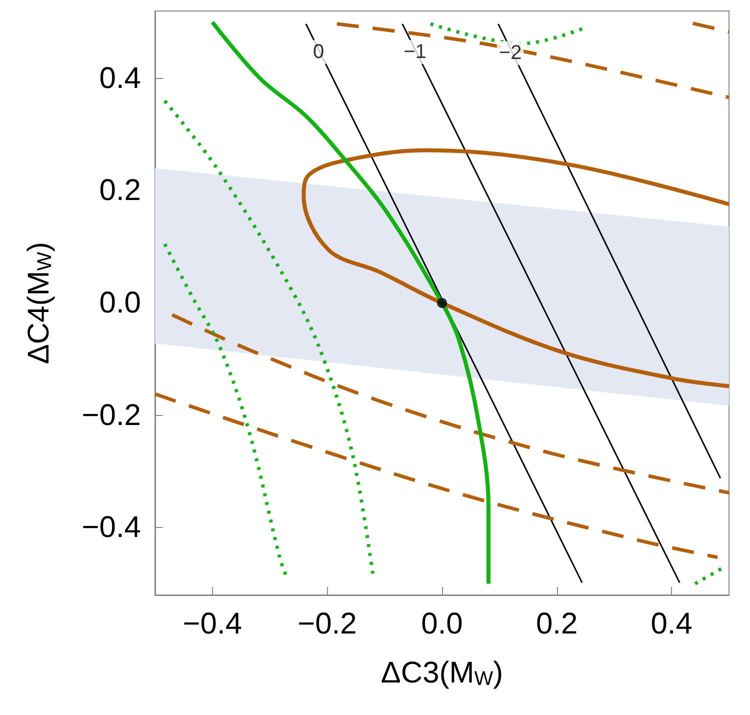  Describe the element at coordinates (442, 624) in the screenshot. I see `x-tick-label: 0.0` at that location.